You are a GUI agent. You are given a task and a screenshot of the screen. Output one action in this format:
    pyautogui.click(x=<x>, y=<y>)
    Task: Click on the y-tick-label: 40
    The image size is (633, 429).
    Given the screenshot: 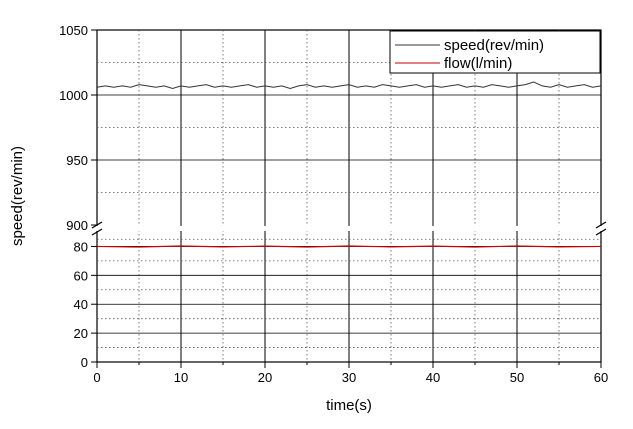 What is the action you would take?
    pyautogui.click(x=81, y=304)
    